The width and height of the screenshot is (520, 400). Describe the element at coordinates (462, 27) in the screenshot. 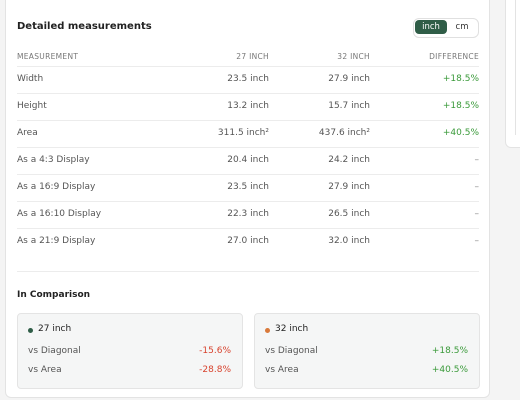

I see `unit-button: cm` at that location.